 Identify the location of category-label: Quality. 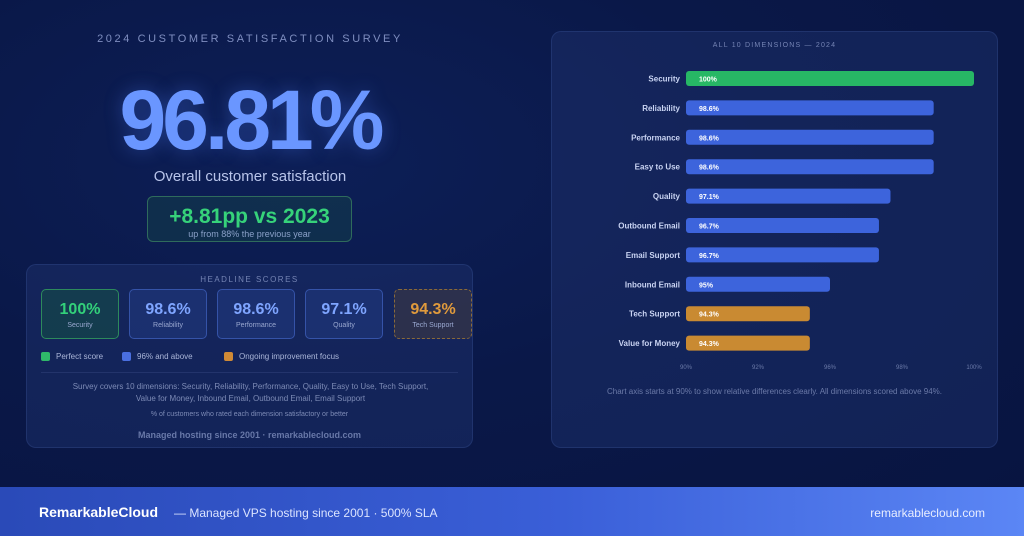
(667, 196).